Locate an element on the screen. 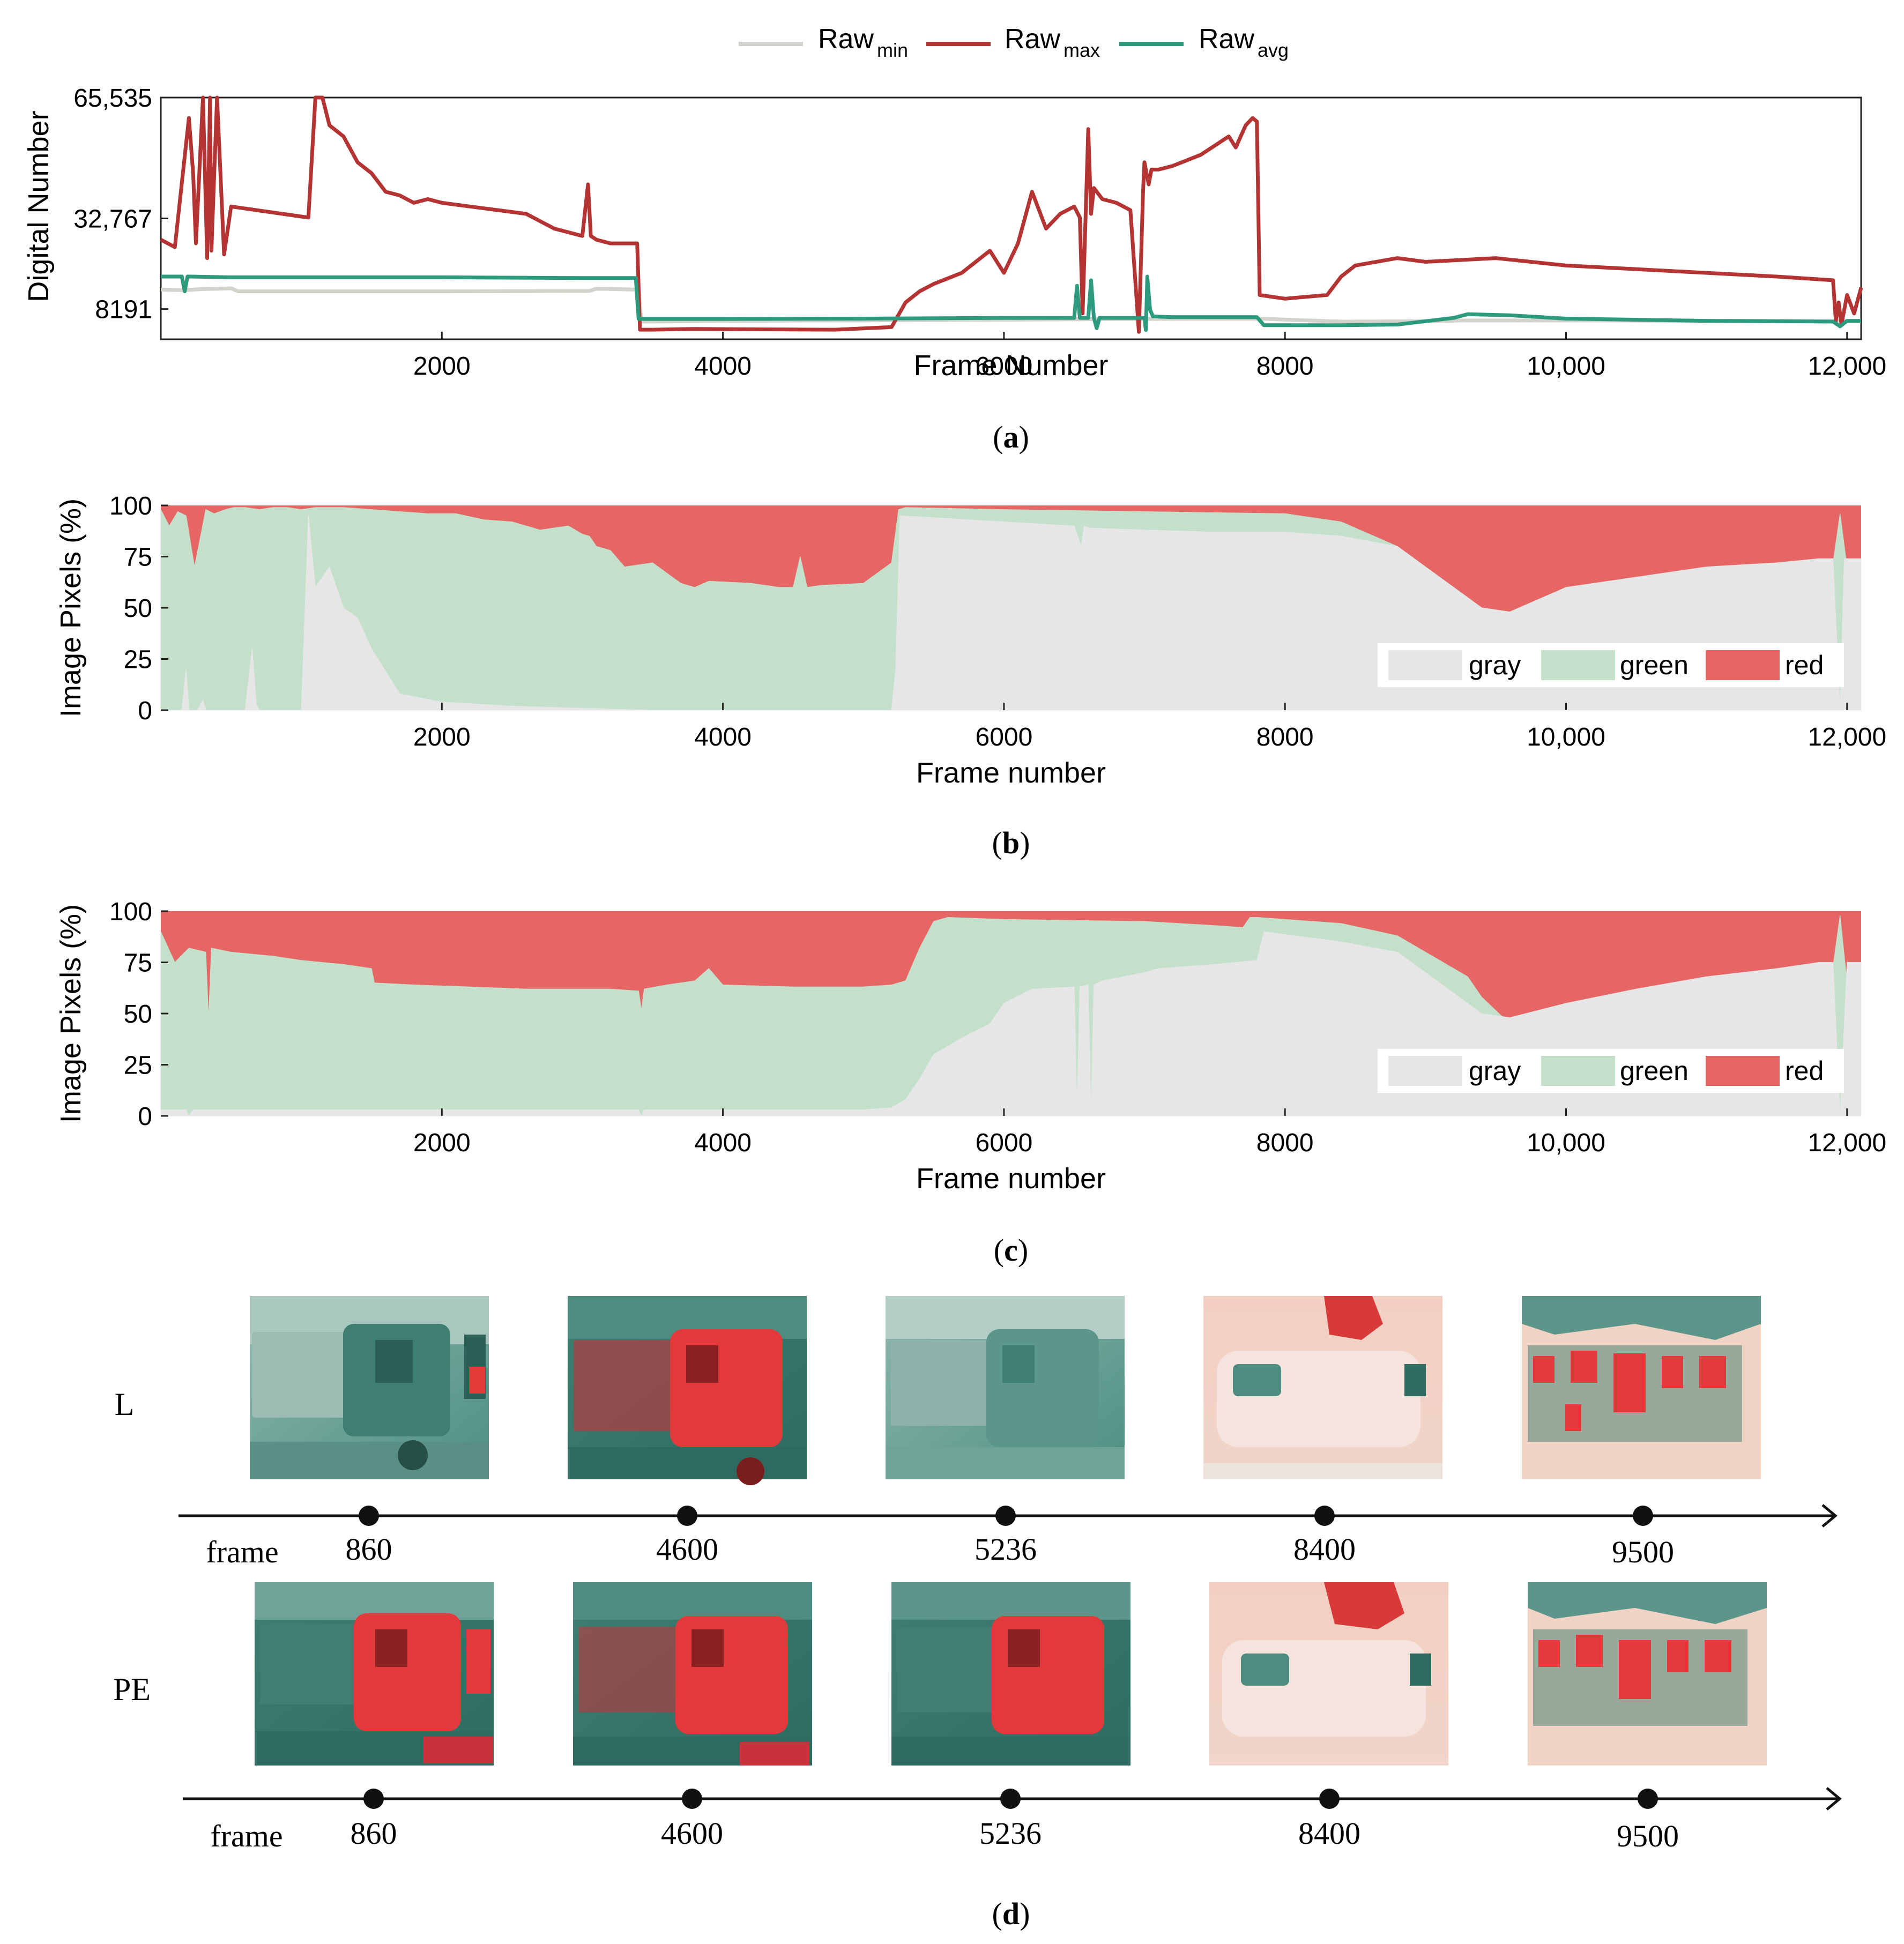 The height and width of the screenshot is (1944, 1904). timeline-pe: frame 860 4600 5236 8400 9500 is located at coordinates (1012, 1820).